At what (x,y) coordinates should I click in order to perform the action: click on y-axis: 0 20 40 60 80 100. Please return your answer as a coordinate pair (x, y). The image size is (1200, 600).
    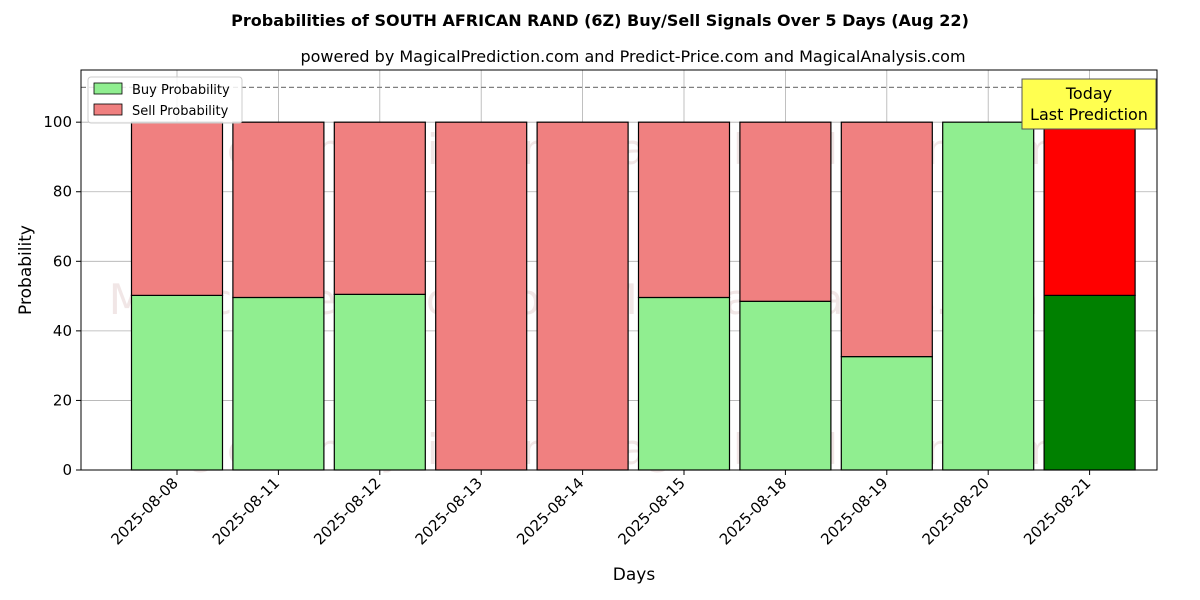
    Looking at the image, I should click on (62, 296).